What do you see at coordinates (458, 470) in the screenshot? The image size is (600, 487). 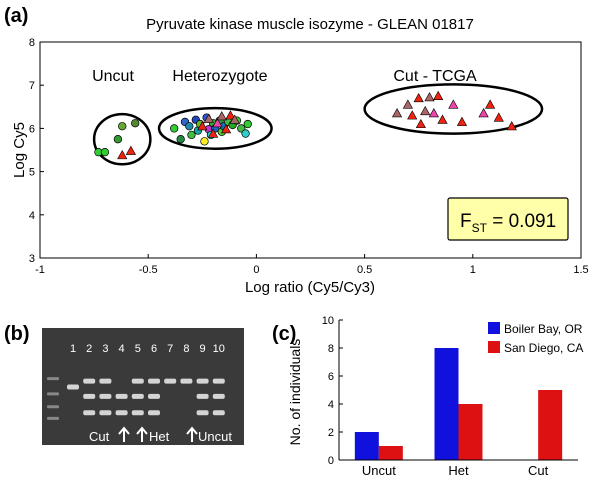 I see `bar-category-label: Het` at bounding box center [458, 470].